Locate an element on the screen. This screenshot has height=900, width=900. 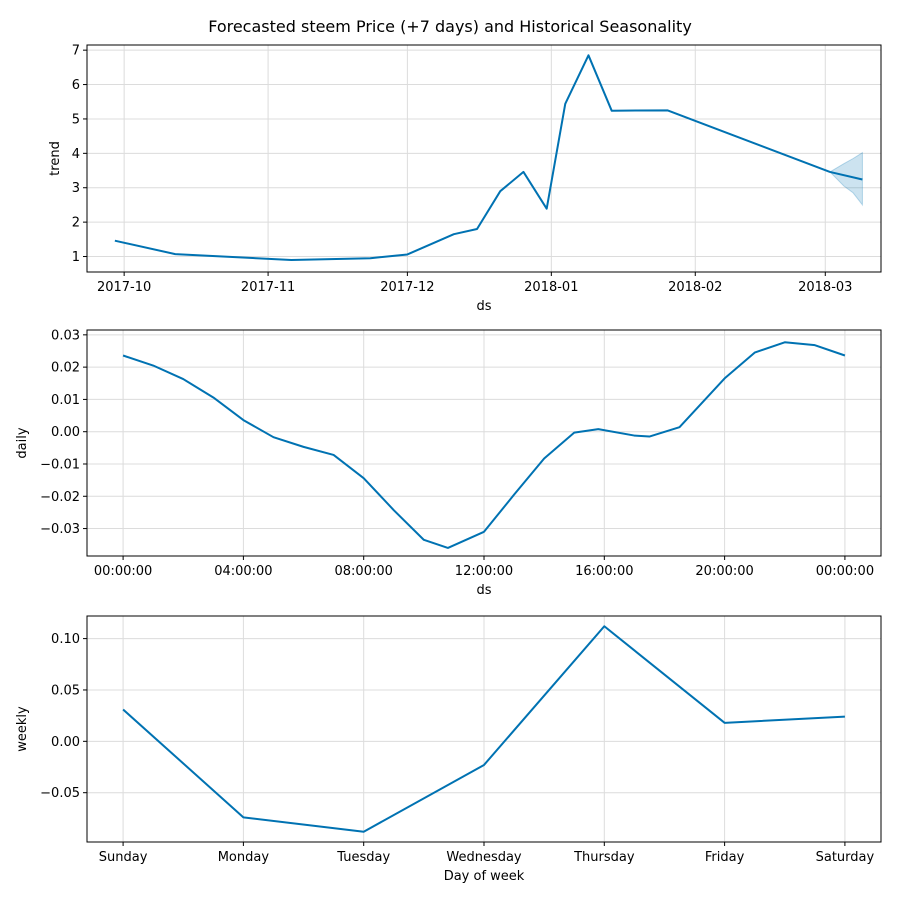
daily-x-tick-label: 20:00:00 is located at coordinates (724, 571).